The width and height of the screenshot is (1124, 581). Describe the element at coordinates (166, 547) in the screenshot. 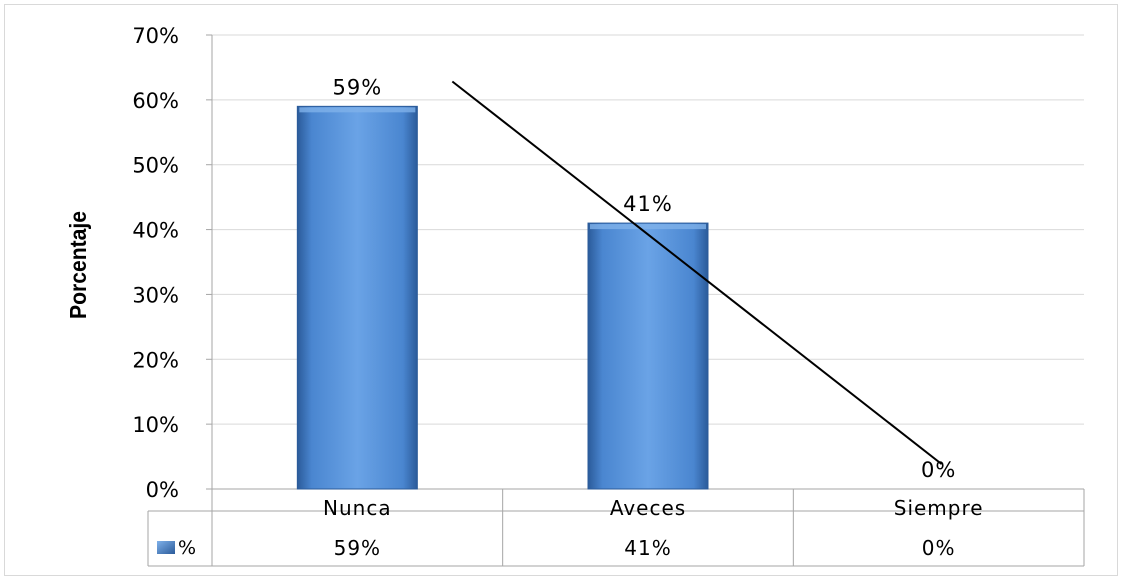

I see `legend-swatch` at that location.